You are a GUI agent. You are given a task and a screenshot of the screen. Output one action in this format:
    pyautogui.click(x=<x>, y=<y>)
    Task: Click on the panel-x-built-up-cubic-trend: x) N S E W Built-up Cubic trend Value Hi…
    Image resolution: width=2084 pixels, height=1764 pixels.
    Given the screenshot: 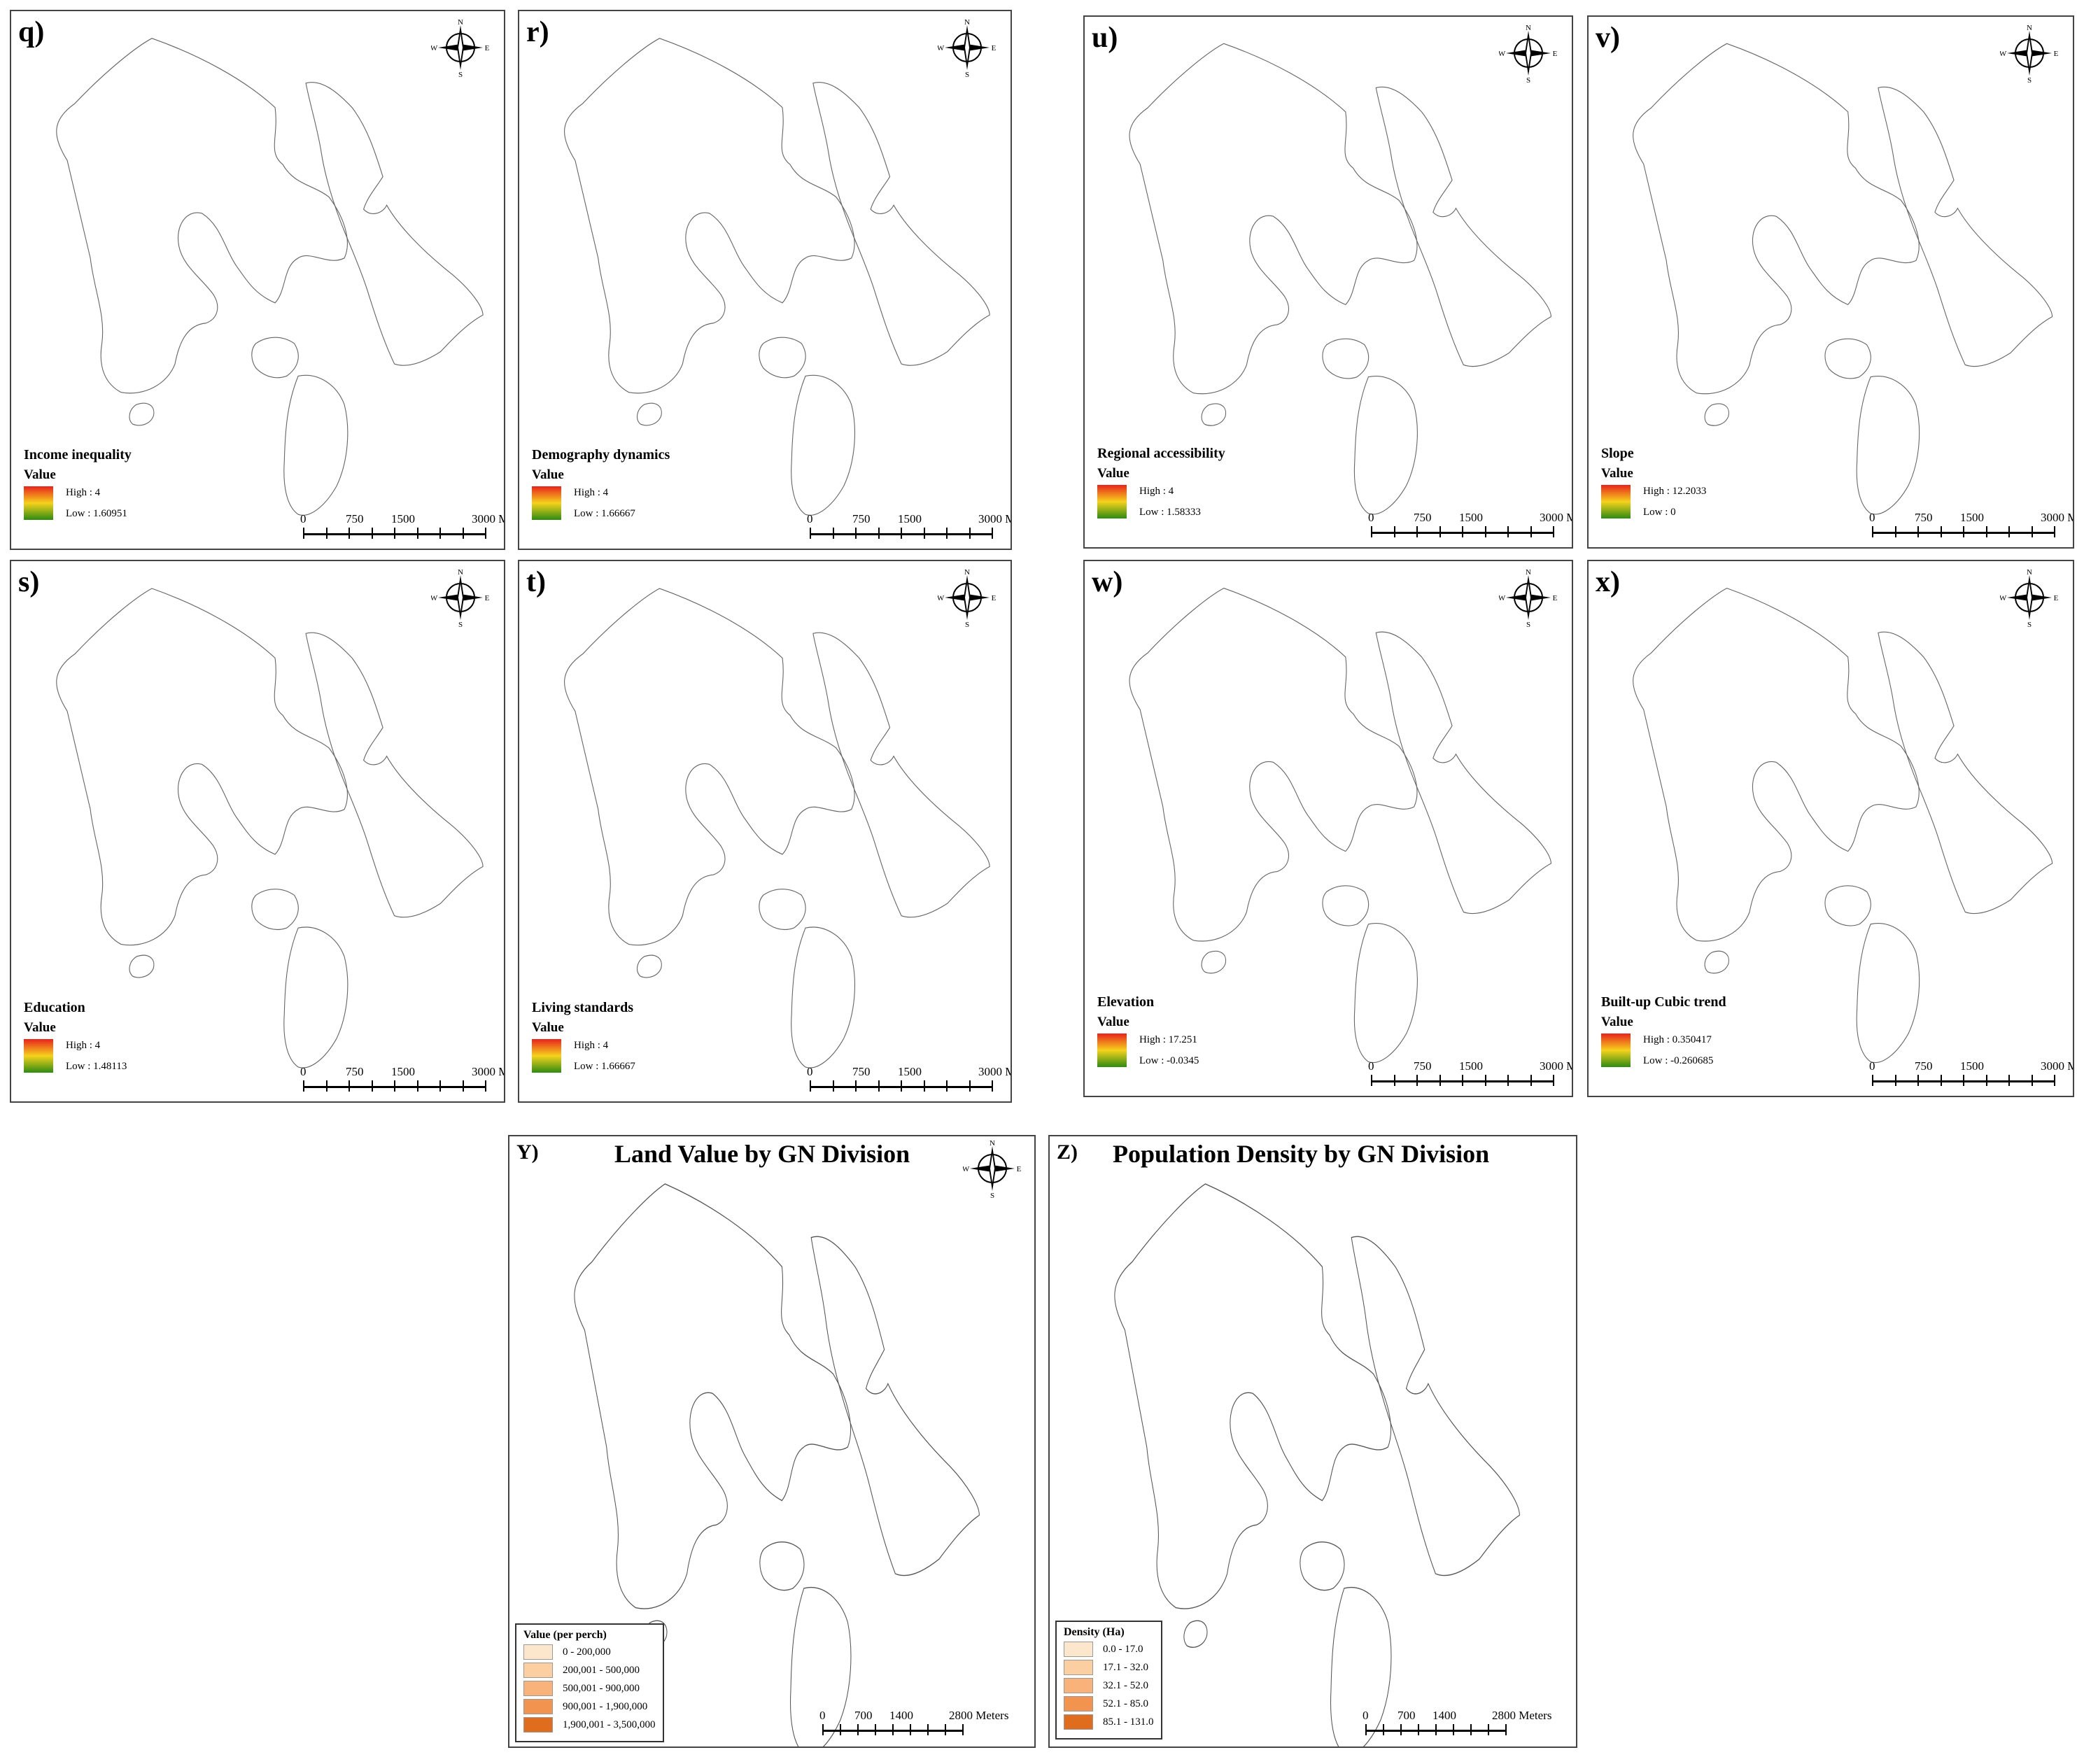 What is the action you would take?
    pyautogui.click(x=1830, y=828)
    